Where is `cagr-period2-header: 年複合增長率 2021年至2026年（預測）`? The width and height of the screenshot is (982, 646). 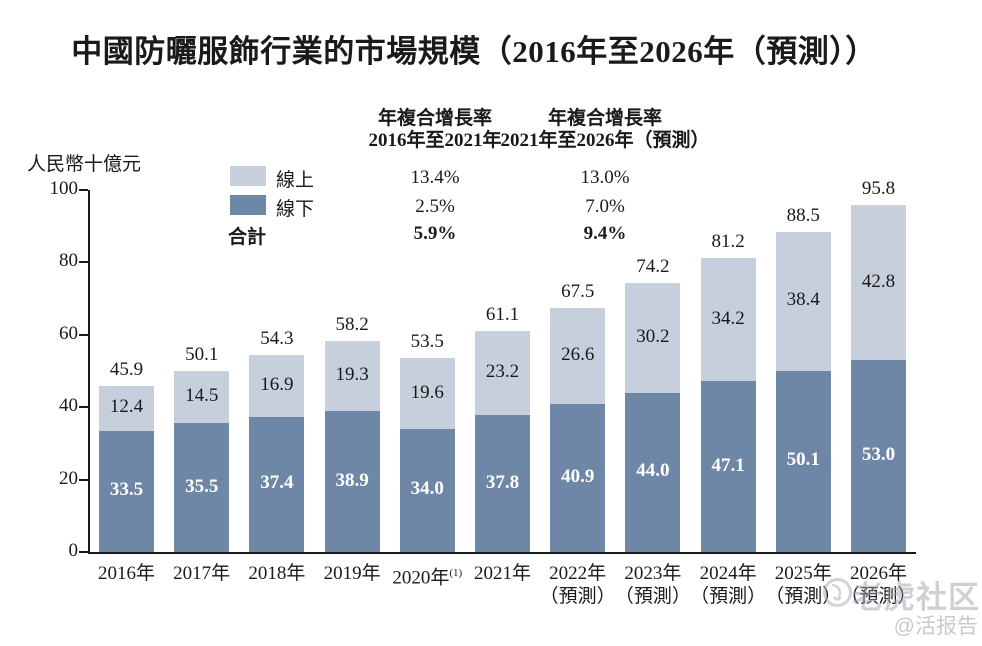
cagr-period2-header: 年複合增長率 2021年至2026年（預測） is located at coordinates (605, 130).